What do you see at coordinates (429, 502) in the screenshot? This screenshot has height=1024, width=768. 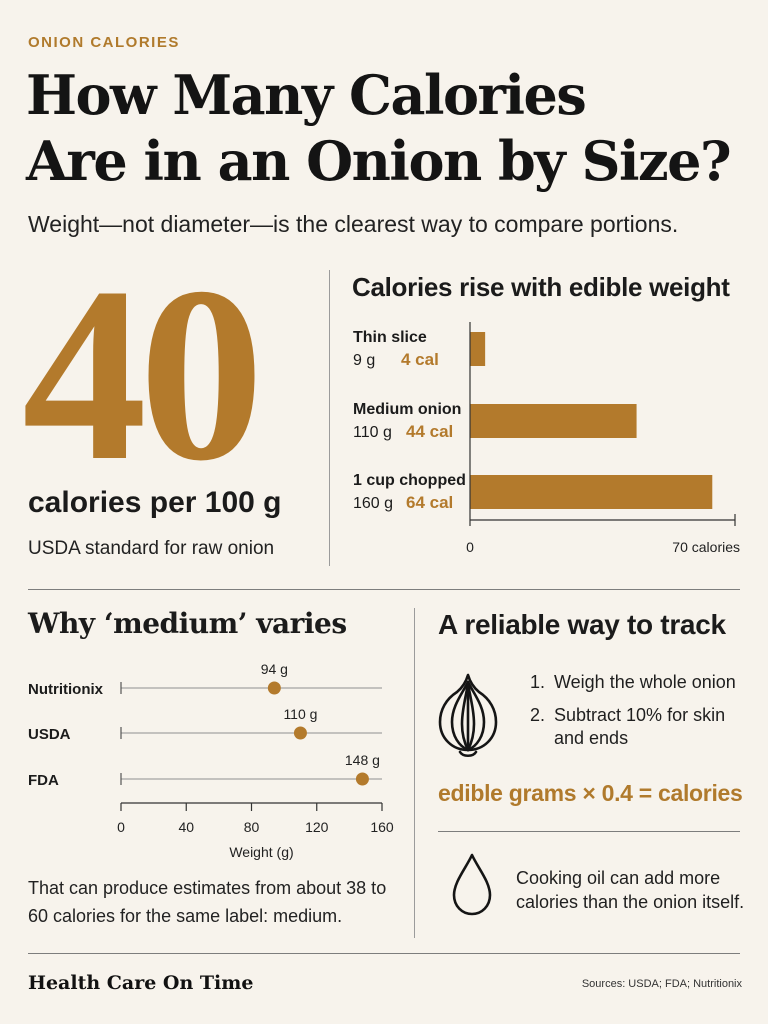 I see `bar-value-label: 64 cal` at bounding box center [429, 502].